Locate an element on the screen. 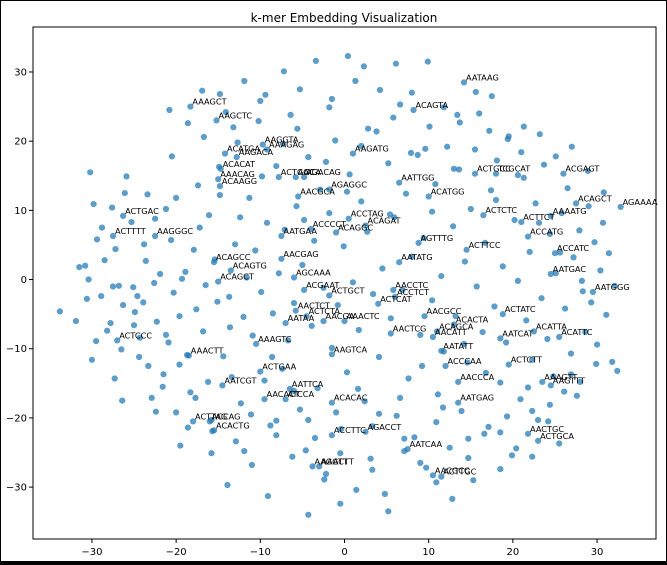 This screenshot has height=565, width=667. point-label: AGAAAA is located at coordinates (640, 202).